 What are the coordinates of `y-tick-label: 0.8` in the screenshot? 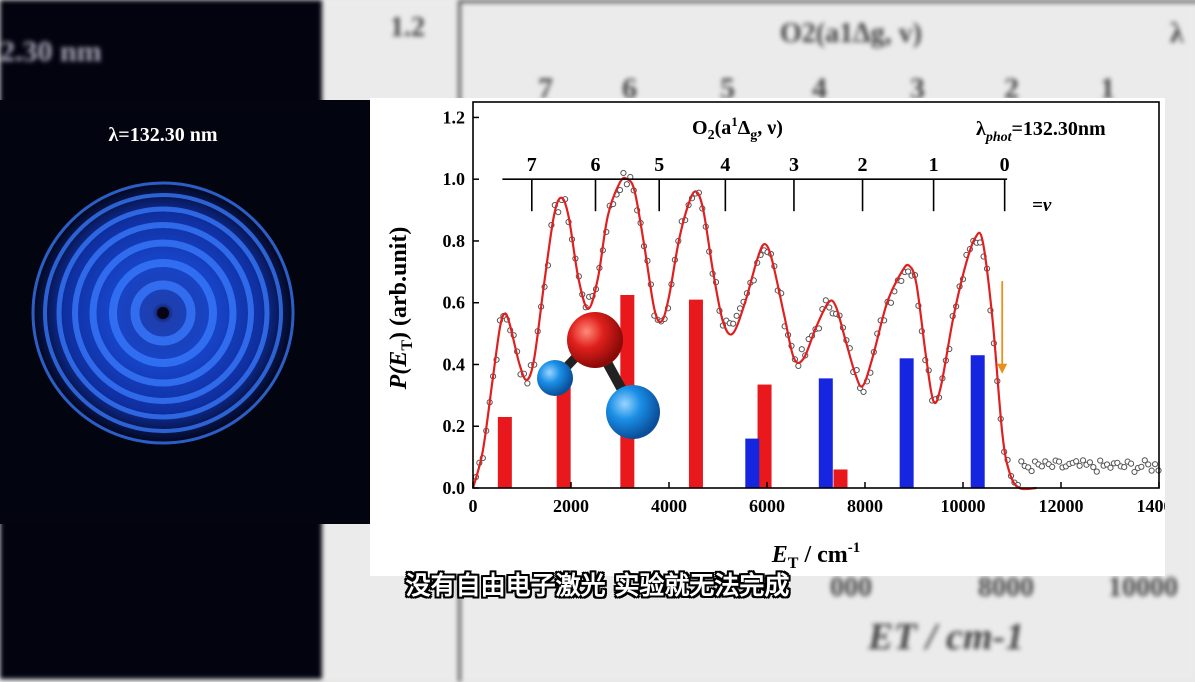 It's located at (454, 241).